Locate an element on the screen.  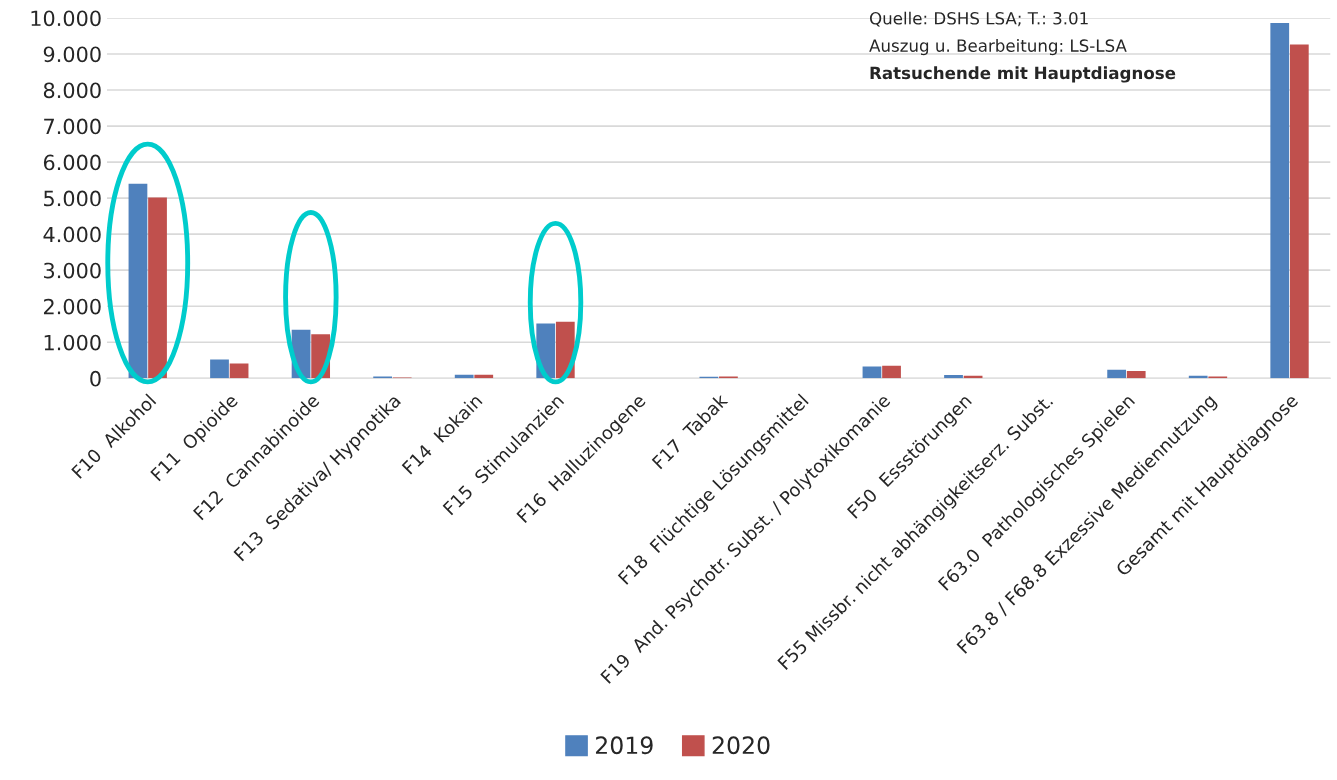
y-tick-label: 7.000 is located at coordinates (72, 126).